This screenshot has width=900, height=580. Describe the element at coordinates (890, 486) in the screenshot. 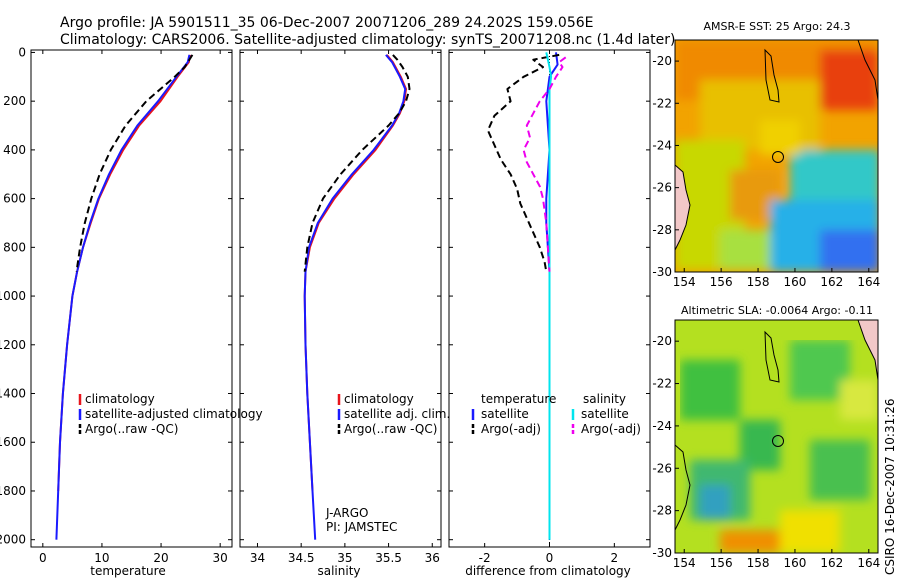

I see `credit-stamp: CSIRO 16-Dec-2007 10:31:26` at that location.